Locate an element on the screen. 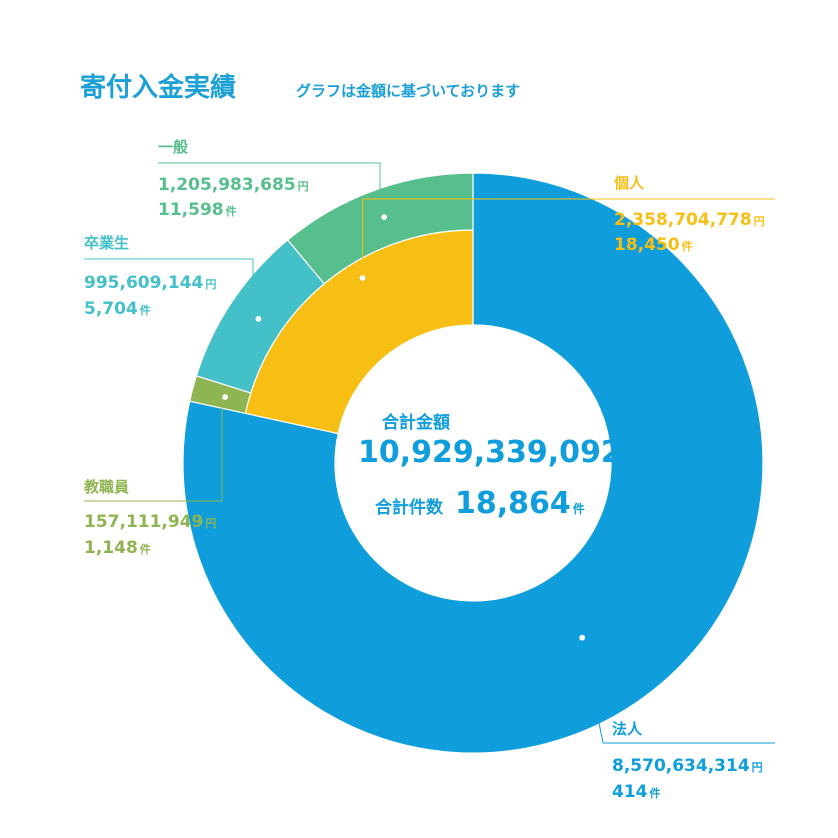 The width and height of the screenshot is (838, 838). label-general-name: 一般 is located at coordinates (173, 147).